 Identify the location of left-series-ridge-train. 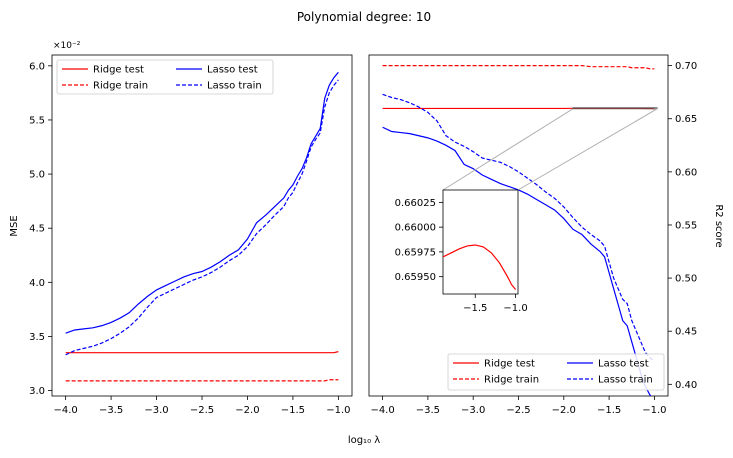
(202, 380).